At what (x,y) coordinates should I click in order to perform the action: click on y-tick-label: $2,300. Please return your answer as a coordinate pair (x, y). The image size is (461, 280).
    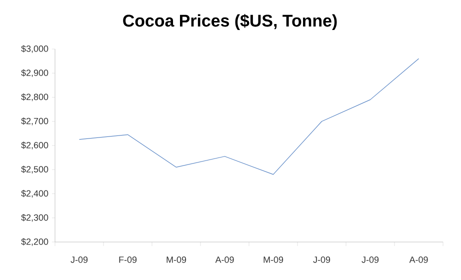
    Looking at the image, I should click on (34, 218).